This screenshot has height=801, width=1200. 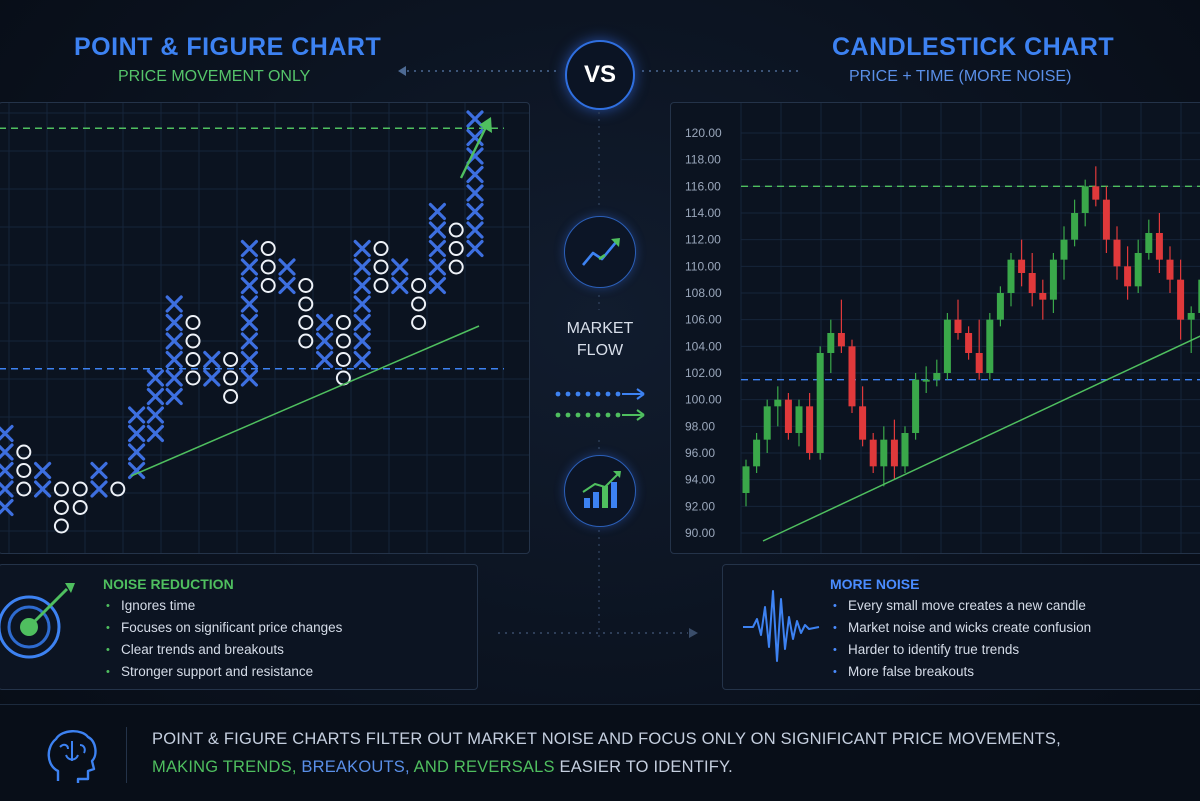 What do you see at coordinates (126, 755) in the screenshot?
I see `footer-divider` at bounding box center [126, 755].